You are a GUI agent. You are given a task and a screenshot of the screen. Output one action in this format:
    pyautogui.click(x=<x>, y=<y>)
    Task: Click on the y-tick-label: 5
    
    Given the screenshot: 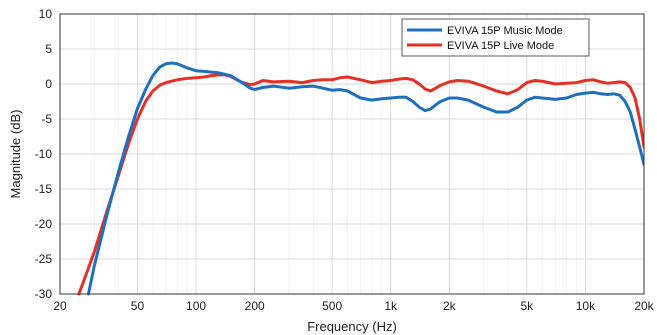 What is the action you would take?
    pyautogui.click(x=48, y=49)
    